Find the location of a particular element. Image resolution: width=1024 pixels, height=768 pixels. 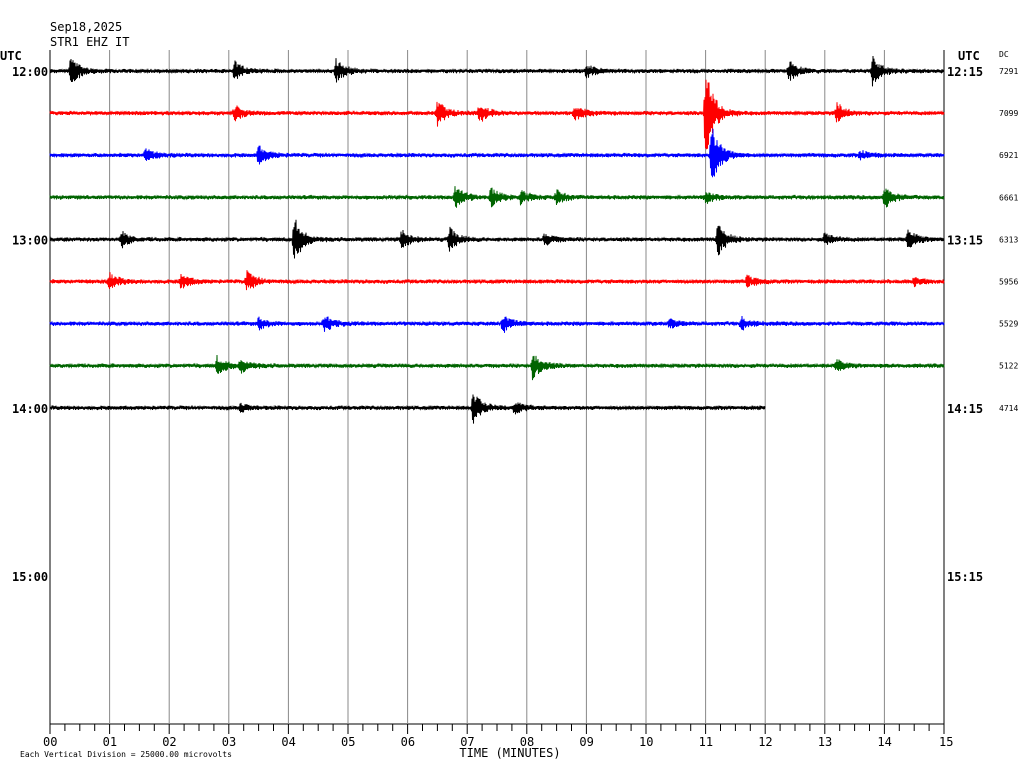

dc-value: 7291 is located at coordinates (1008, 71).